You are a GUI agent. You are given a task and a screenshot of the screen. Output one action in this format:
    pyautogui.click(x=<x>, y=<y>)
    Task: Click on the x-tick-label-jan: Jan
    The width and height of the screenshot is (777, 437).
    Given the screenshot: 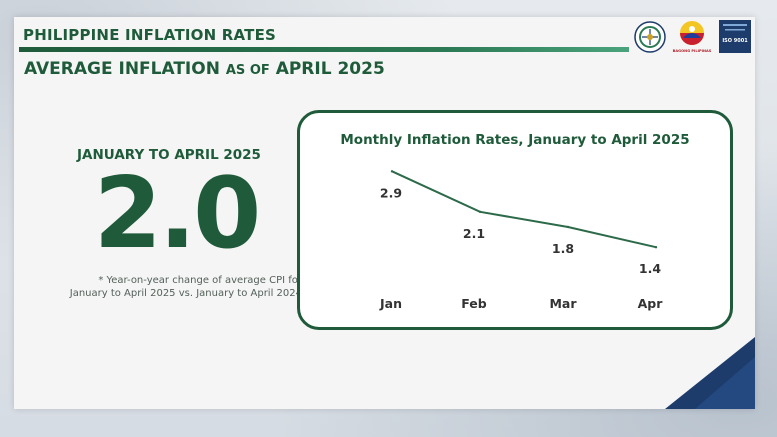 What is the action you would take?
    pyautogui.click(x=390, y=303)
    